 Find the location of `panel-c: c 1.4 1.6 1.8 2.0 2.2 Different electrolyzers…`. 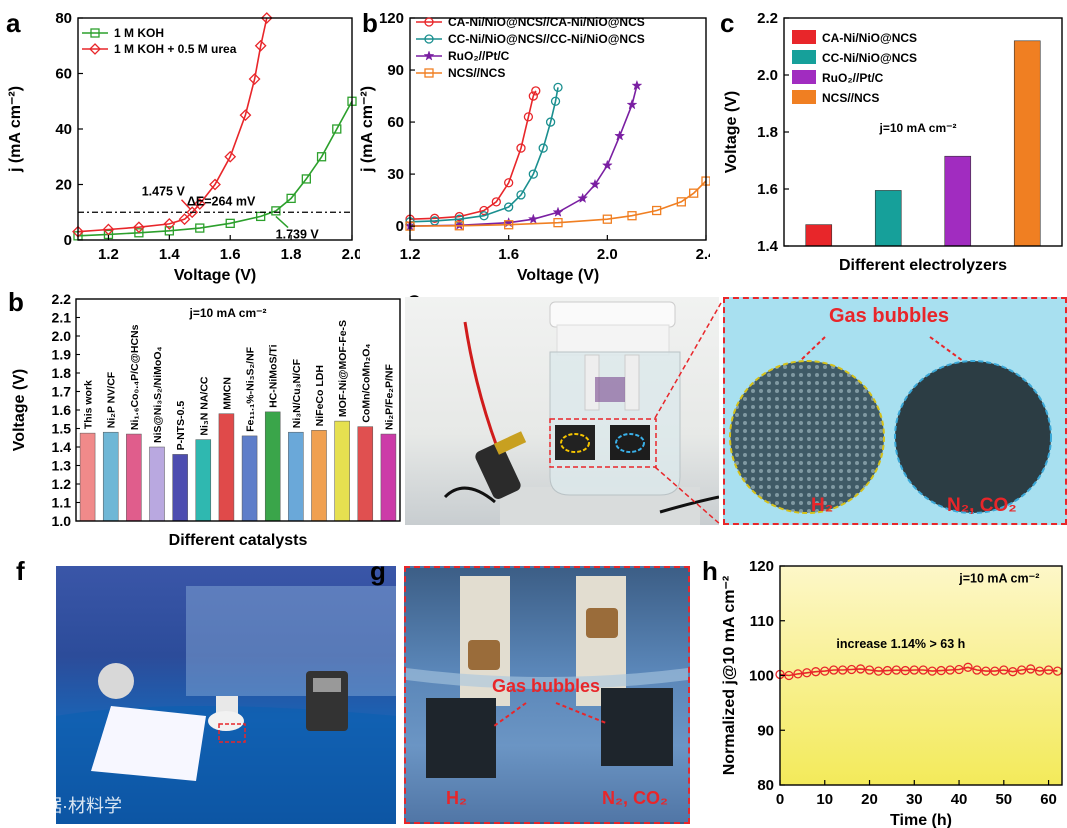

panel-c: c 1.4 1.6 1.8 2.0 2.2 Different electrolyzers… is located at coordinates (889, 142).